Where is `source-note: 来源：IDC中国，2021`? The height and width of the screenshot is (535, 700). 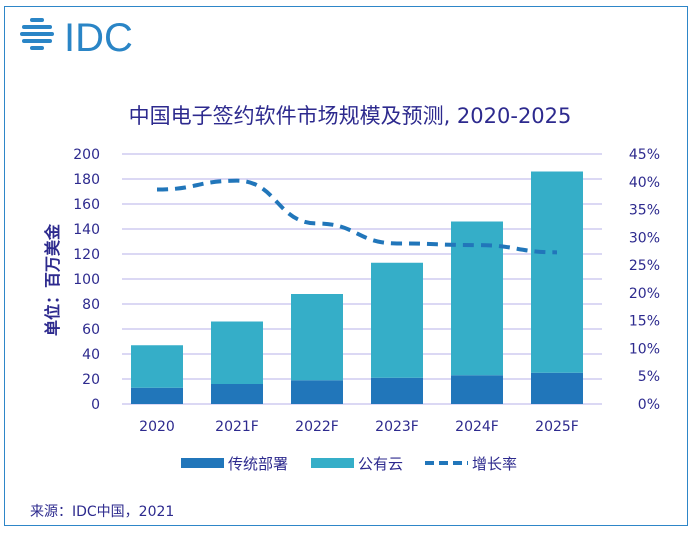 source-note: 来源：IDC中国，2021 is located at coordinates (102, 512).